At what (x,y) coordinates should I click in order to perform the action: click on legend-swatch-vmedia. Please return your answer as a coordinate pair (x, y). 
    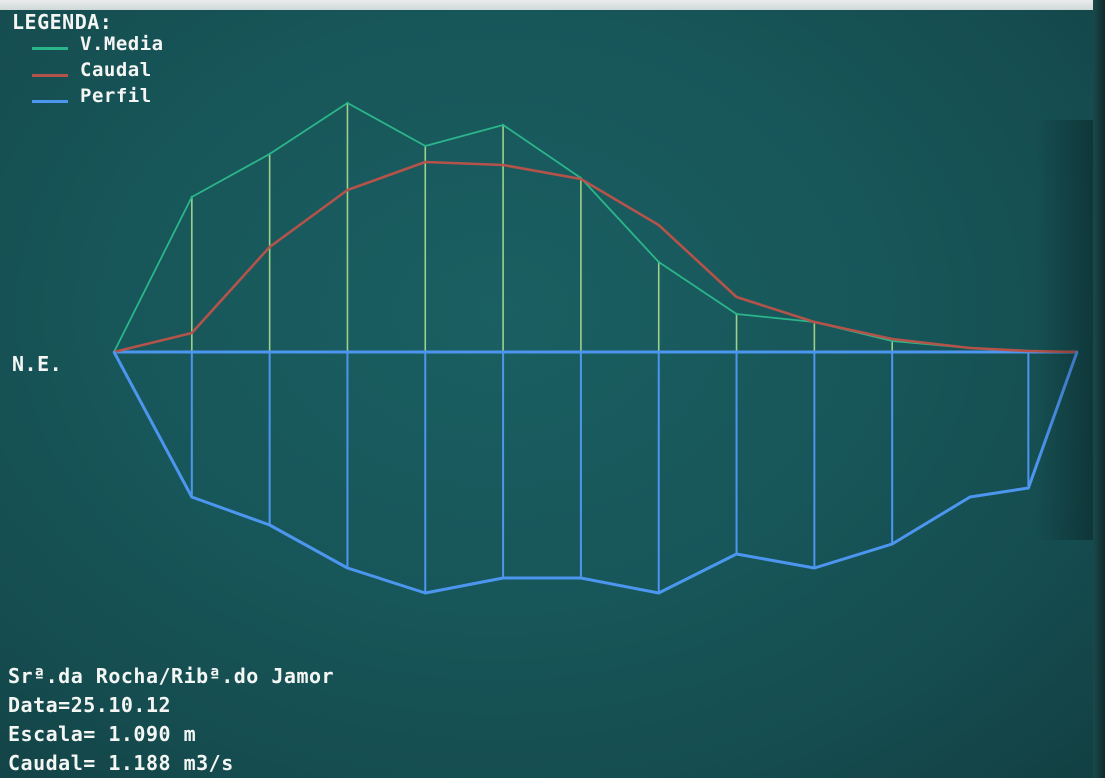
    Looking at the image, I should click on (50, 48).